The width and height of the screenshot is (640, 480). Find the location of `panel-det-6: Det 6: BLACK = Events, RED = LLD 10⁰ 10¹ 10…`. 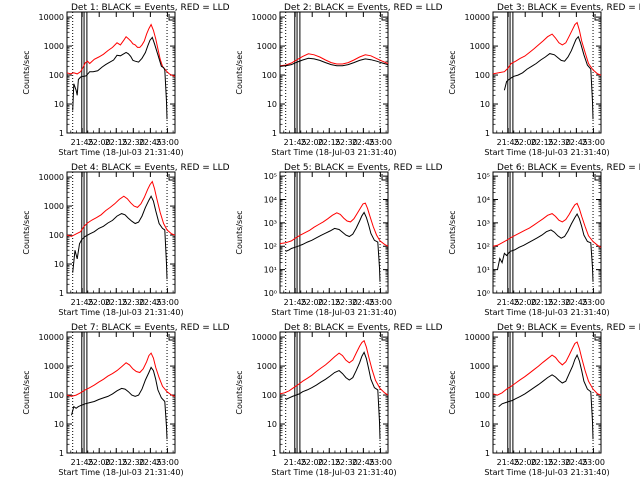

panel-det-6: Det 6: BLACK = Events, RED = LLD 10⁰ 10¹ 10… is located at coordinates (544, 240).